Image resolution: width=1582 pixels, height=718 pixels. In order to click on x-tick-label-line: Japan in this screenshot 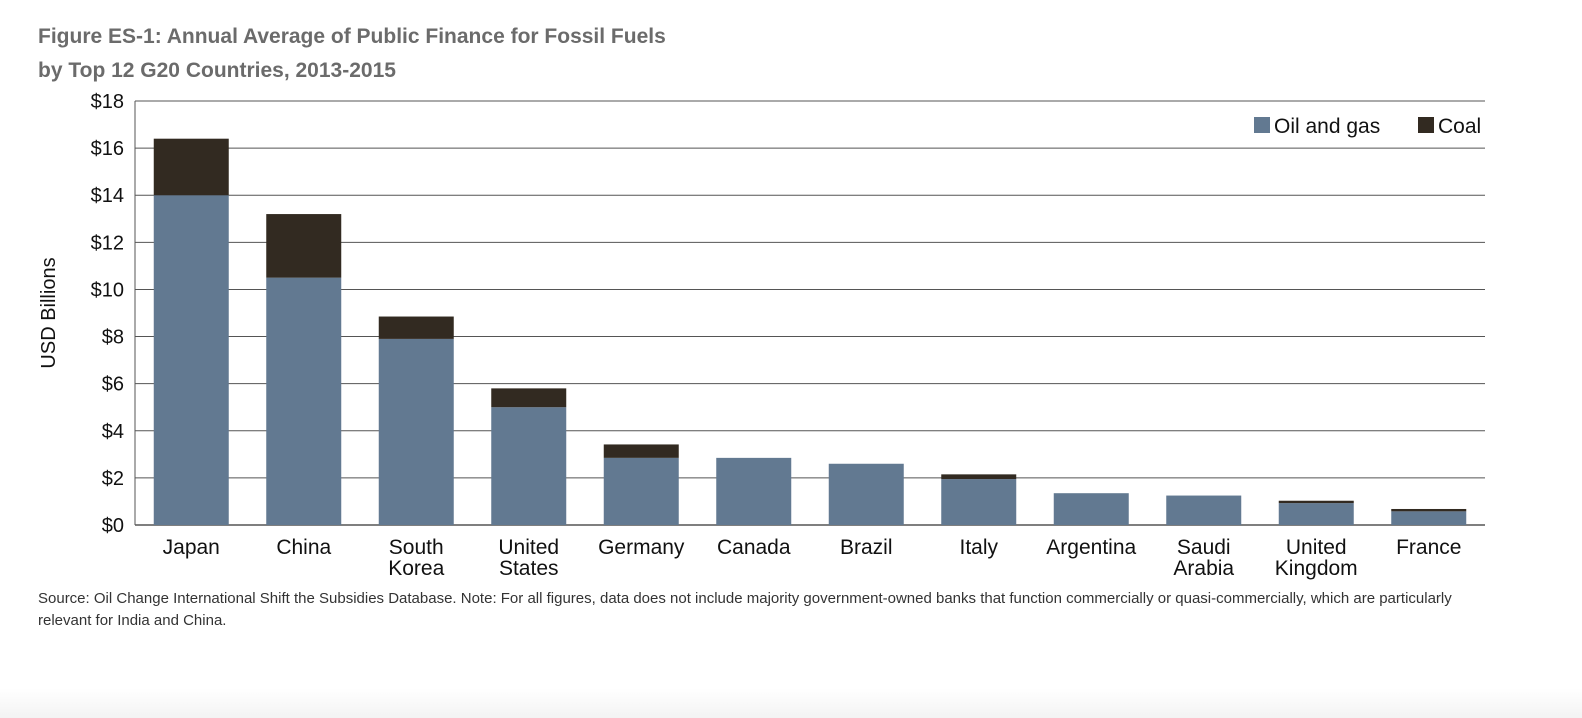, I will do `click(191, 547)`.